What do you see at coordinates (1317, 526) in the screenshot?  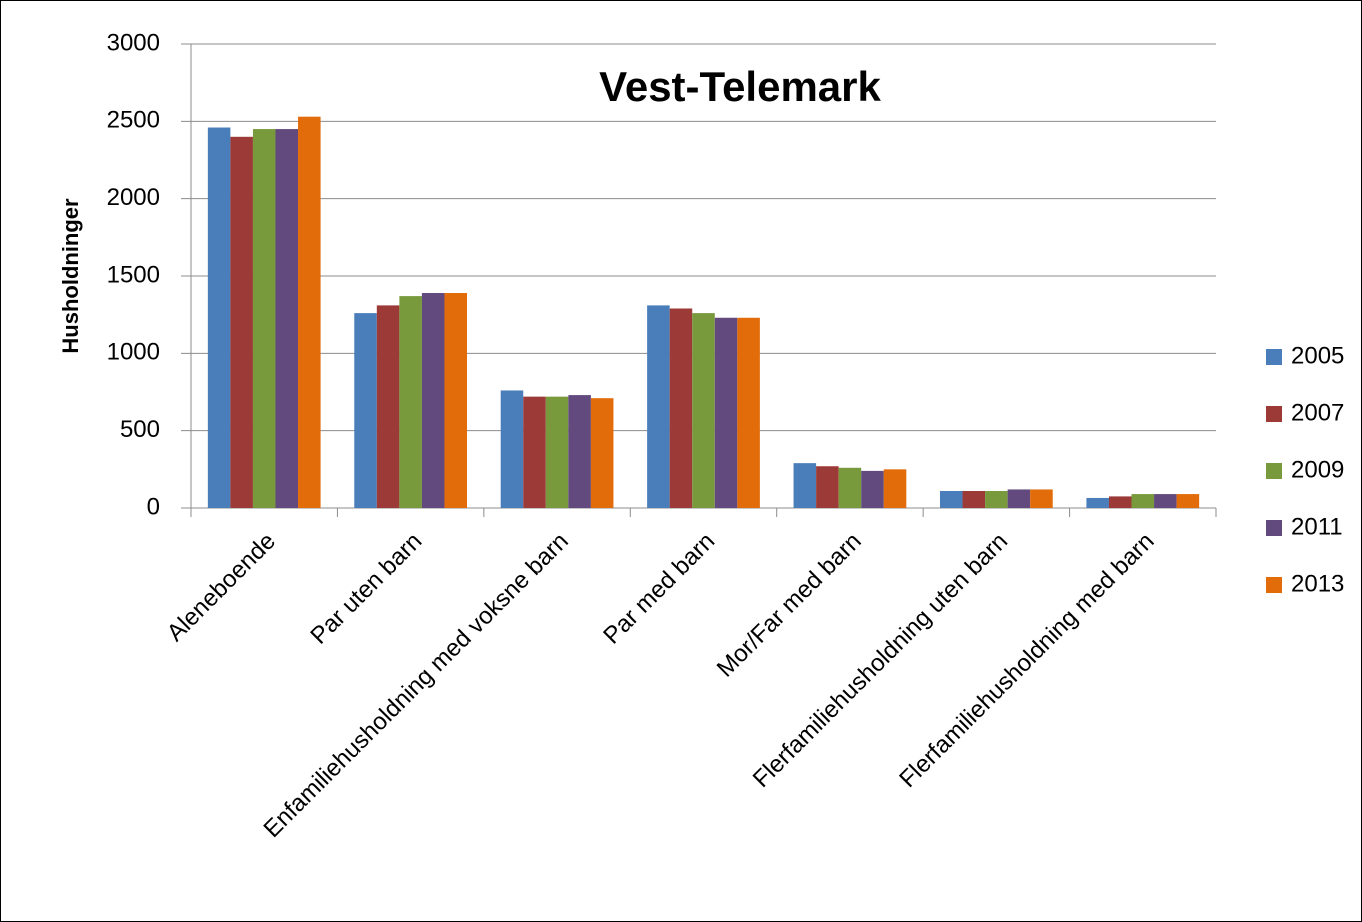 I see `legend-label: 2011` at bounding box center [1317, 526].